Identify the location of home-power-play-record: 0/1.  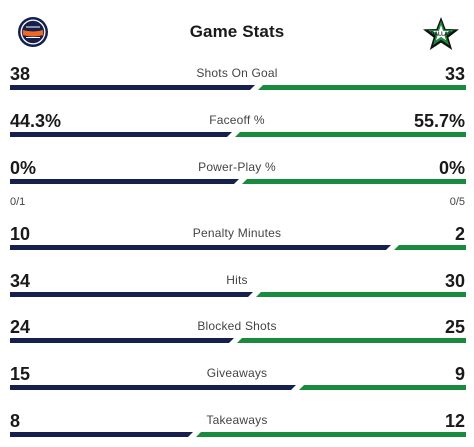
(18, 202).